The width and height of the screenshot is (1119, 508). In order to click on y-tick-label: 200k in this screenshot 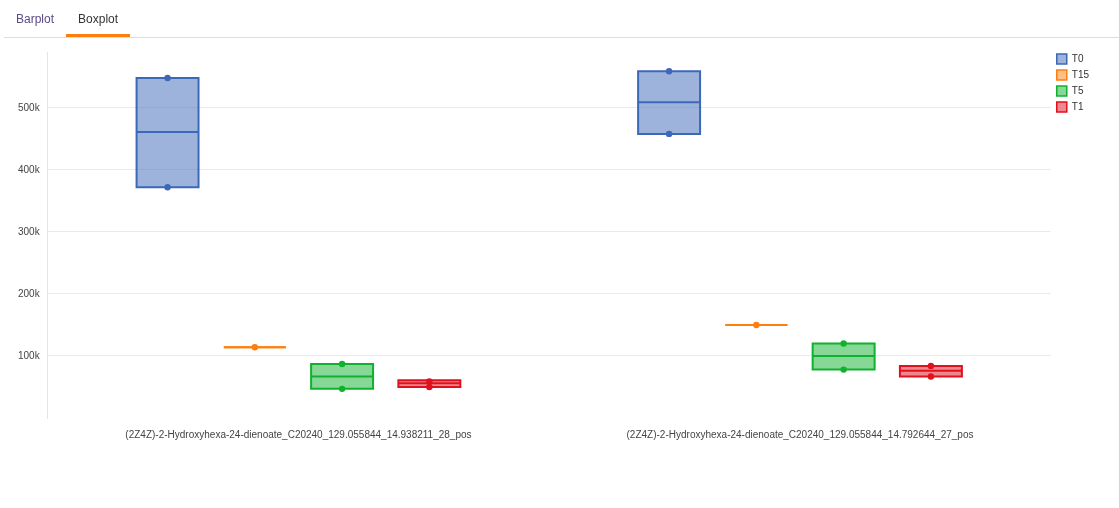, I will do `click(29, 293)`.